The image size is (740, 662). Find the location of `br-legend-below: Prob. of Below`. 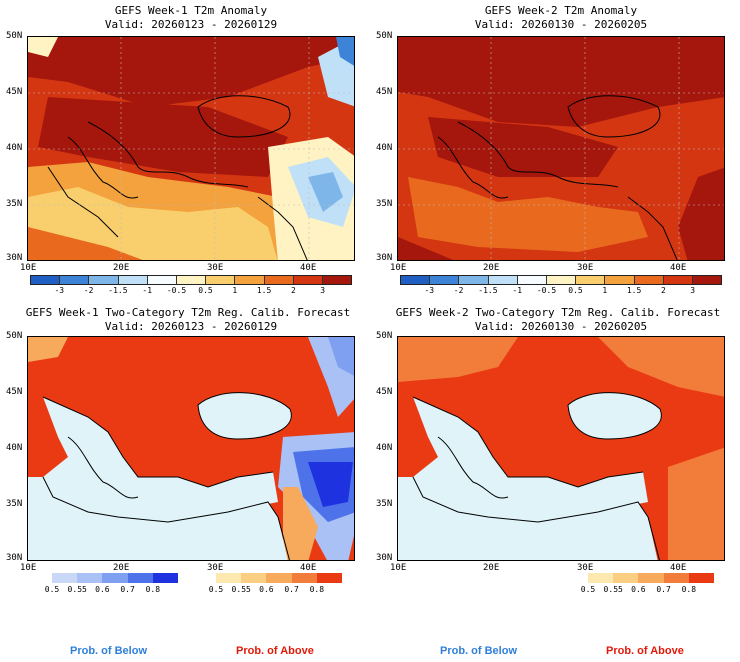

br-legend-below: Prob. of Below is located at coordinates (478, 651).